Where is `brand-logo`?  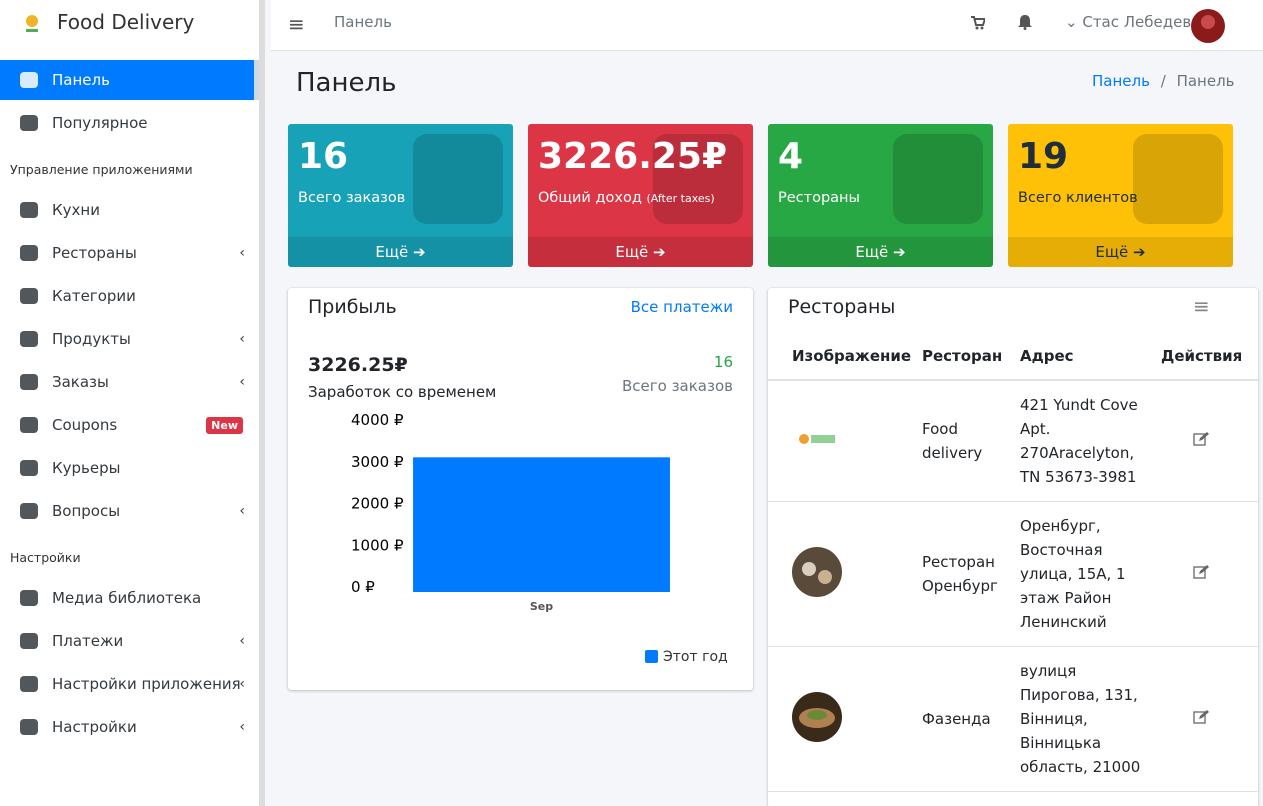
brand-logo is located at coordinates (32, 23).